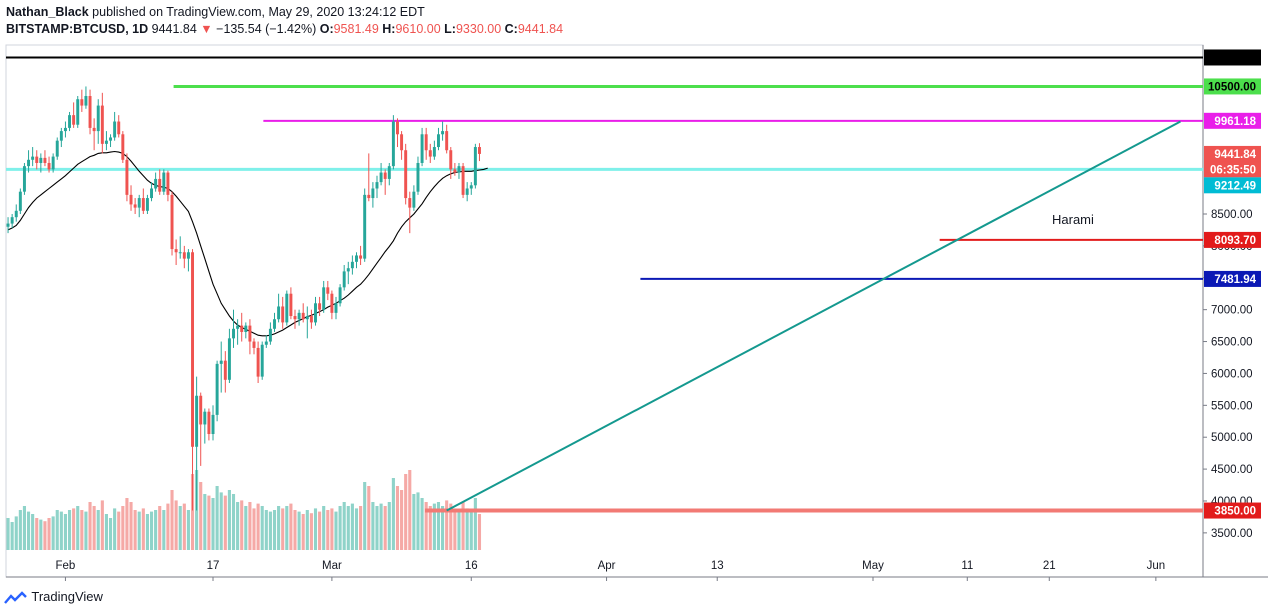 This screenshot has height=615, width=1274. Describe the element at coordinates (1049, 566) in the screenshot. I see `x-tick-label: 21` at that location.